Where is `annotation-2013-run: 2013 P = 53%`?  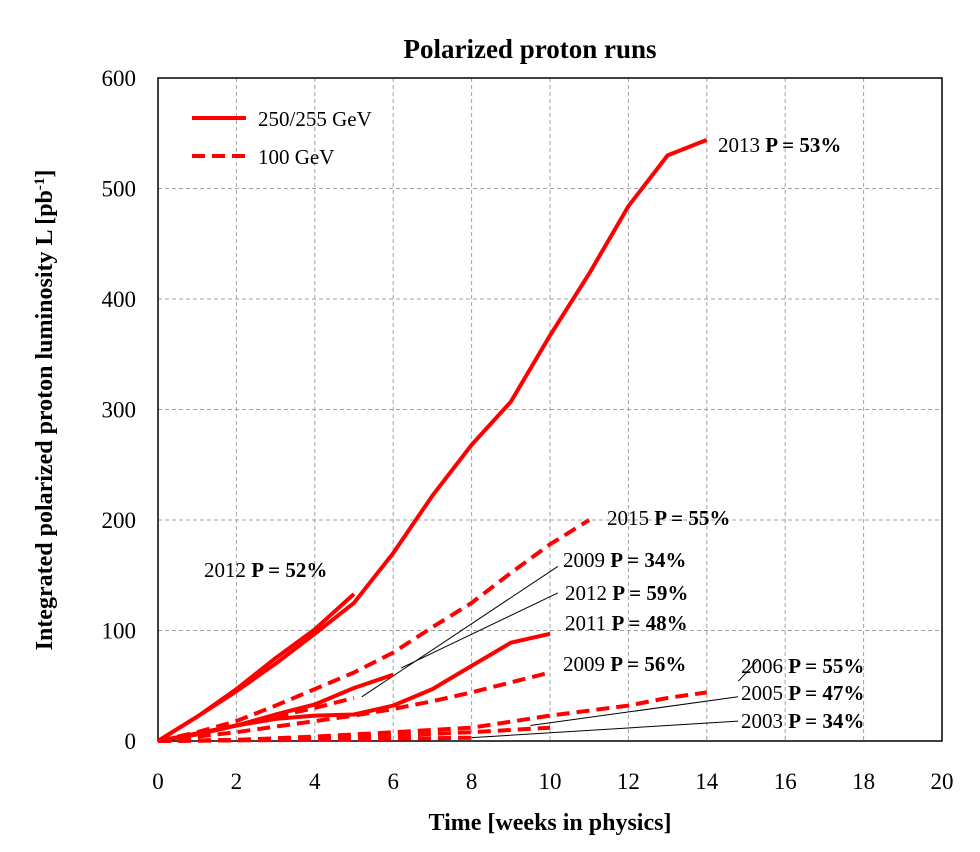 annotation-2013-run: 2013 P = 53% is located at coordinates (779, 145).